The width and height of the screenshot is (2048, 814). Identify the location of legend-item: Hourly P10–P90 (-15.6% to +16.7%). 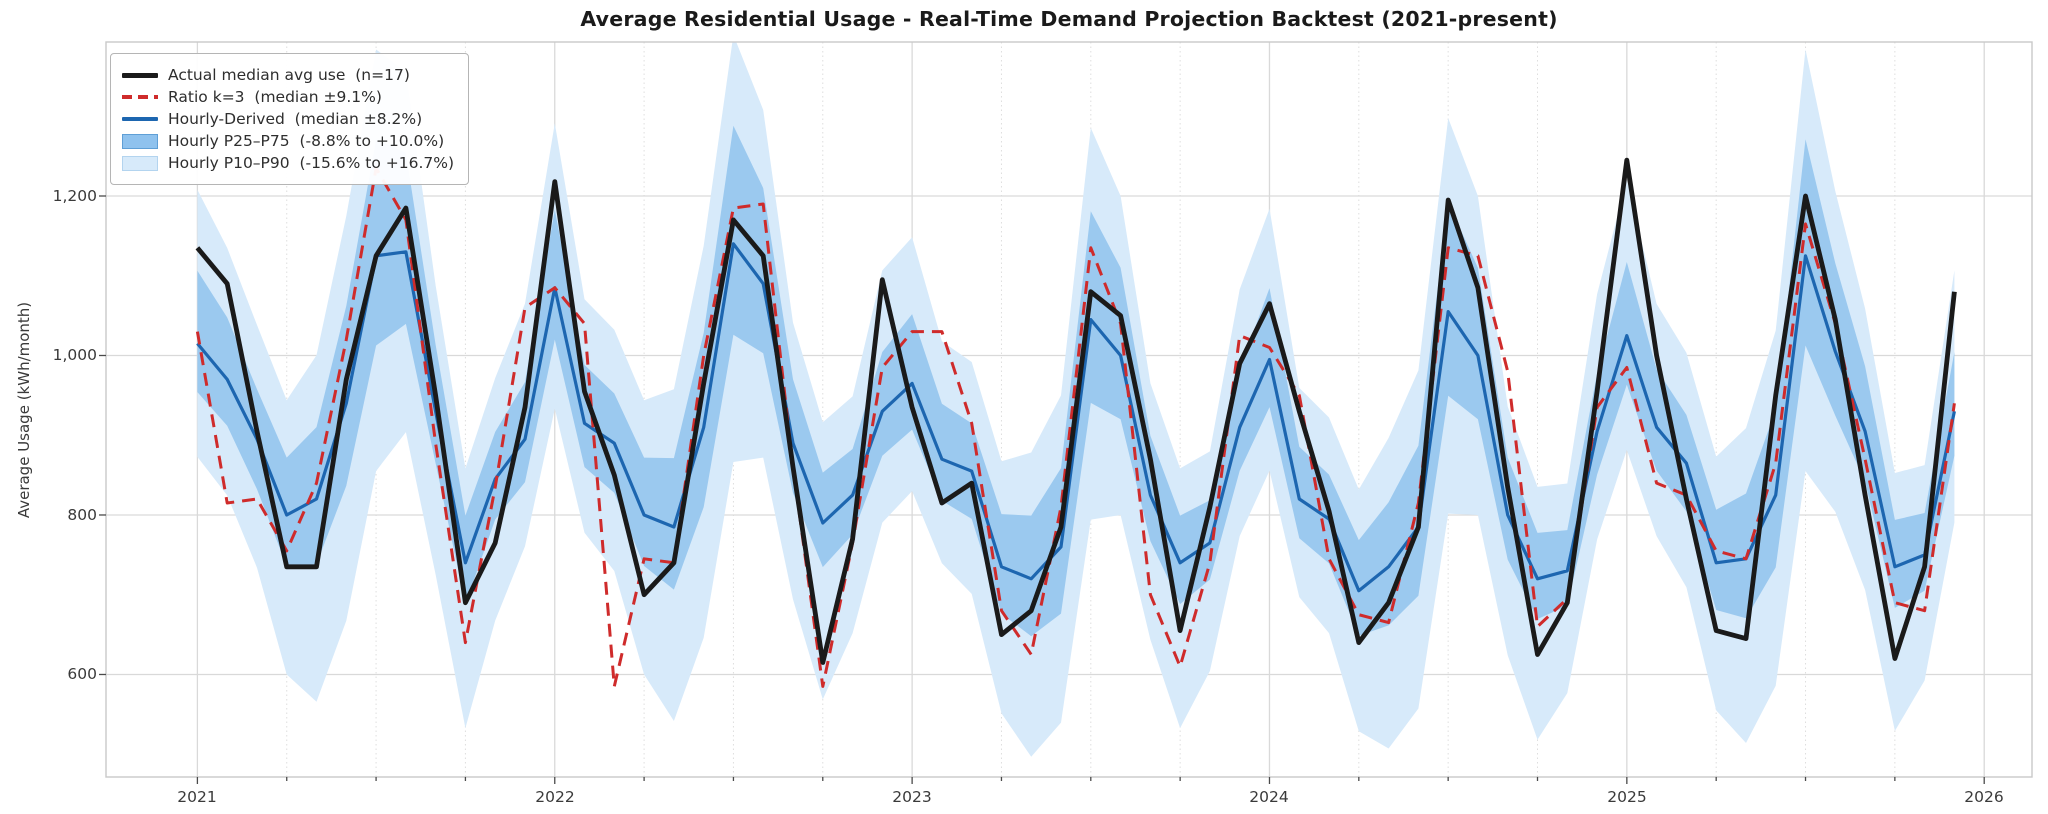
(288, 163).